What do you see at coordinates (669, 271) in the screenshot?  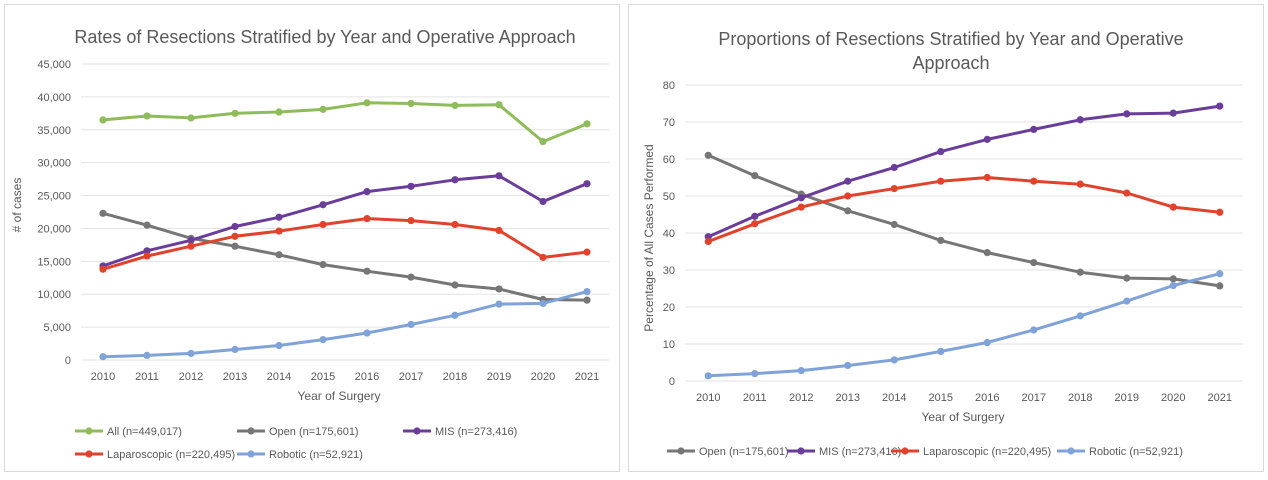 I see `y-tick-label: 30` at bounding box center [669, 271].